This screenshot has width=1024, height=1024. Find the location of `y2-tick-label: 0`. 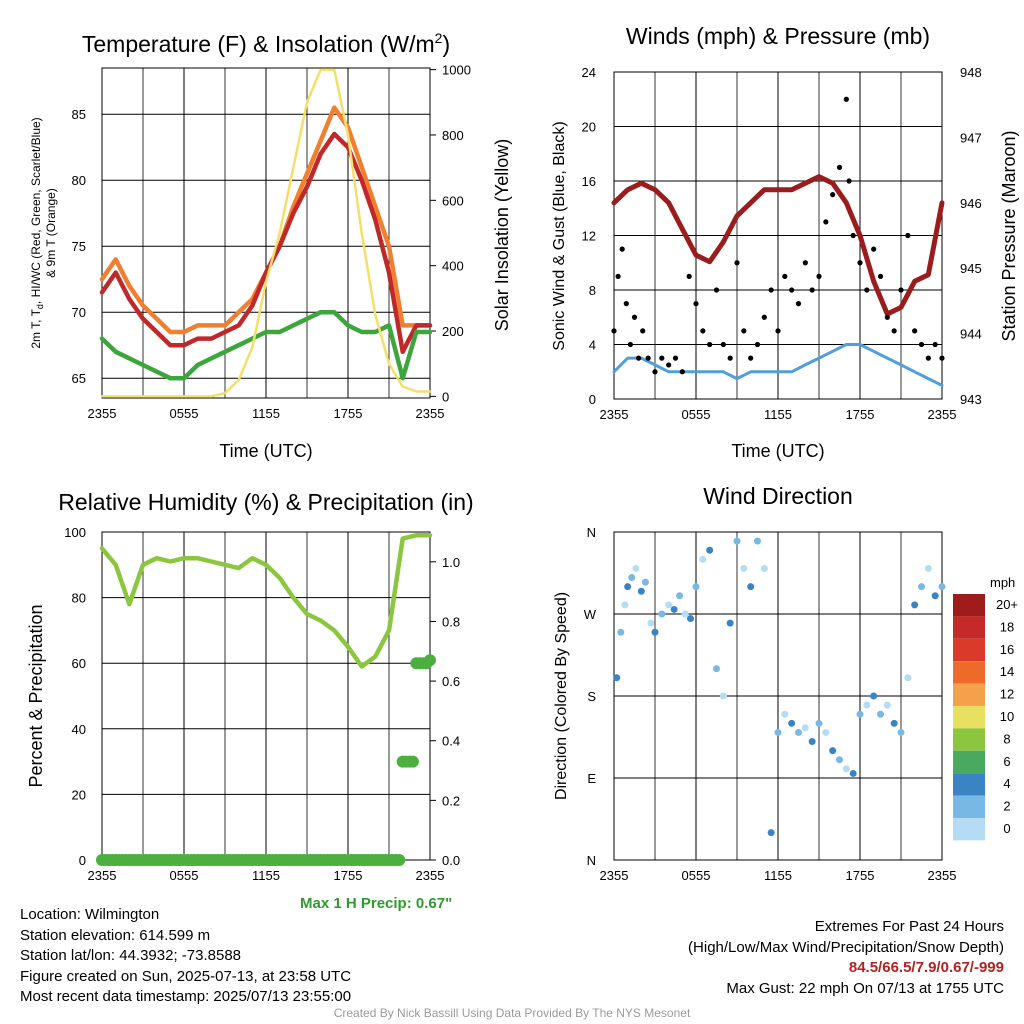

y2-tick-label: 0 is located at coordinates (445, 396).